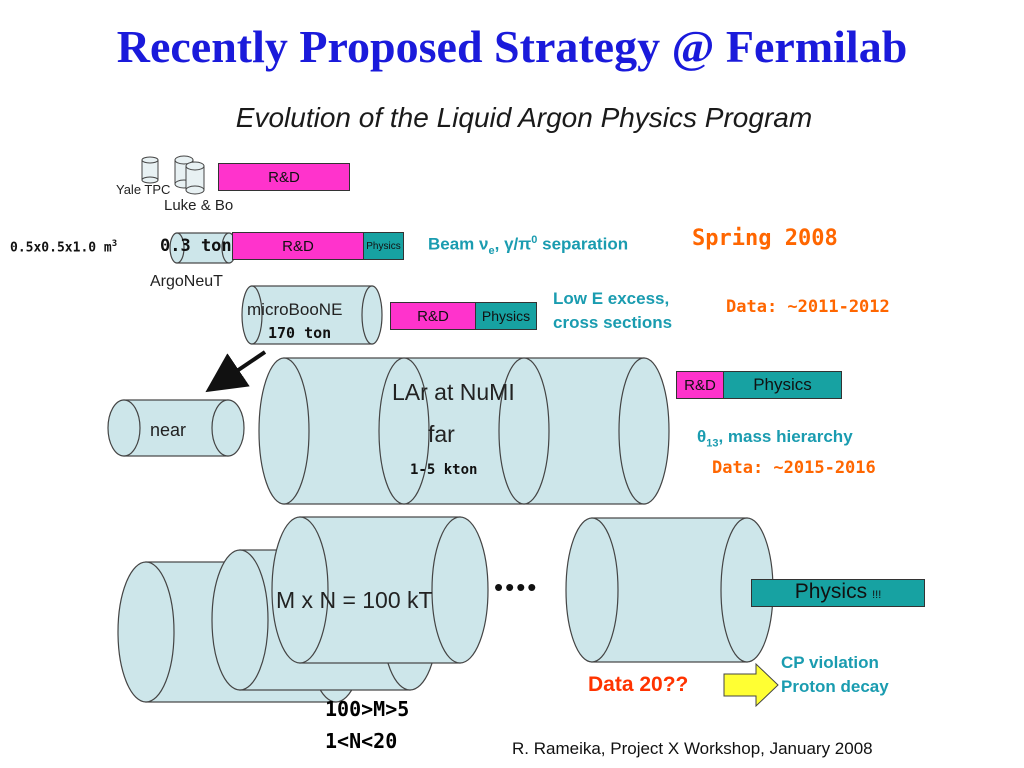 This screenshot has width=1024, height=768. Describe the element at coordinates (189, 175) in the screenshot. I see `luke-bo-cylinder-icon` at that location.